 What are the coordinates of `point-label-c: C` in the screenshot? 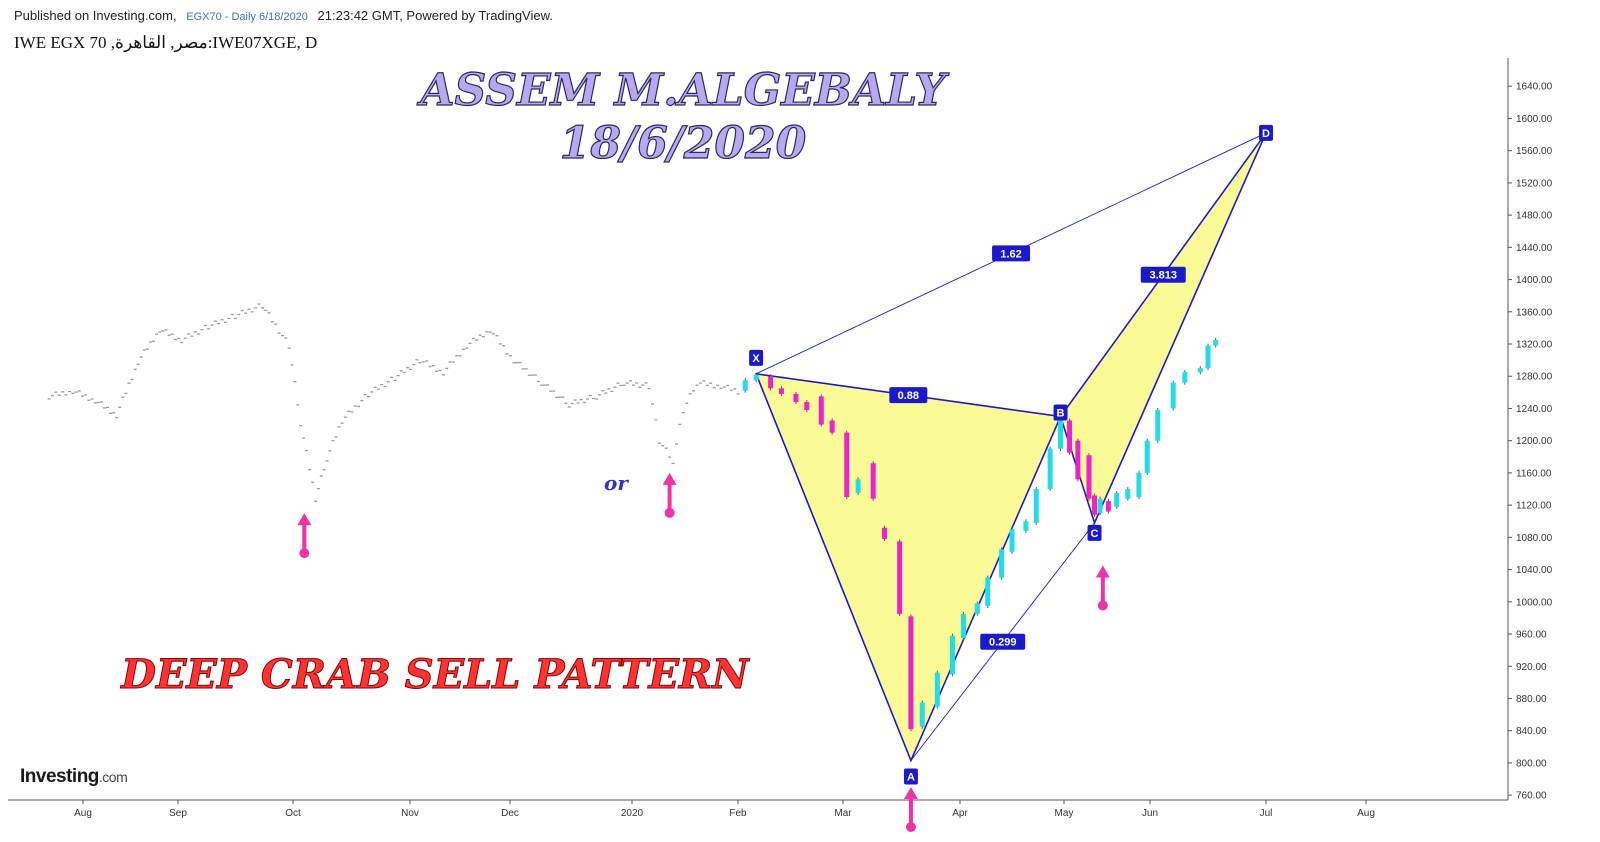 It's located at (1095, 534).